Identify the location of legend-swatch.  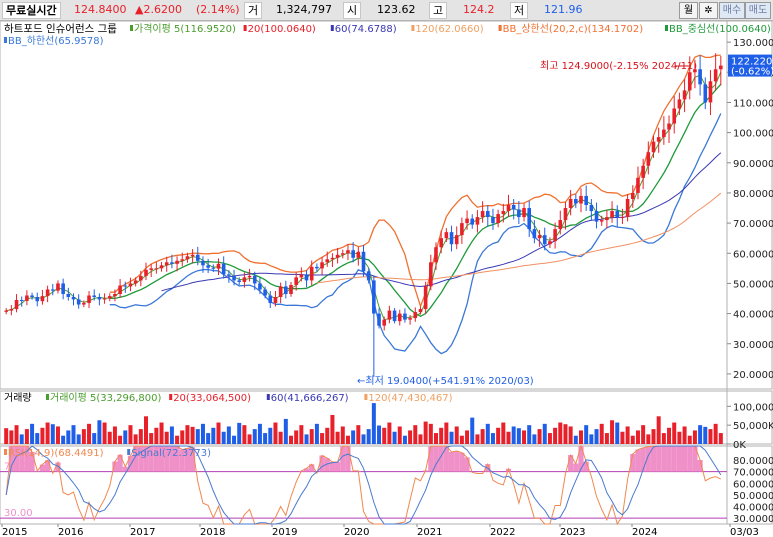
(366, 397).